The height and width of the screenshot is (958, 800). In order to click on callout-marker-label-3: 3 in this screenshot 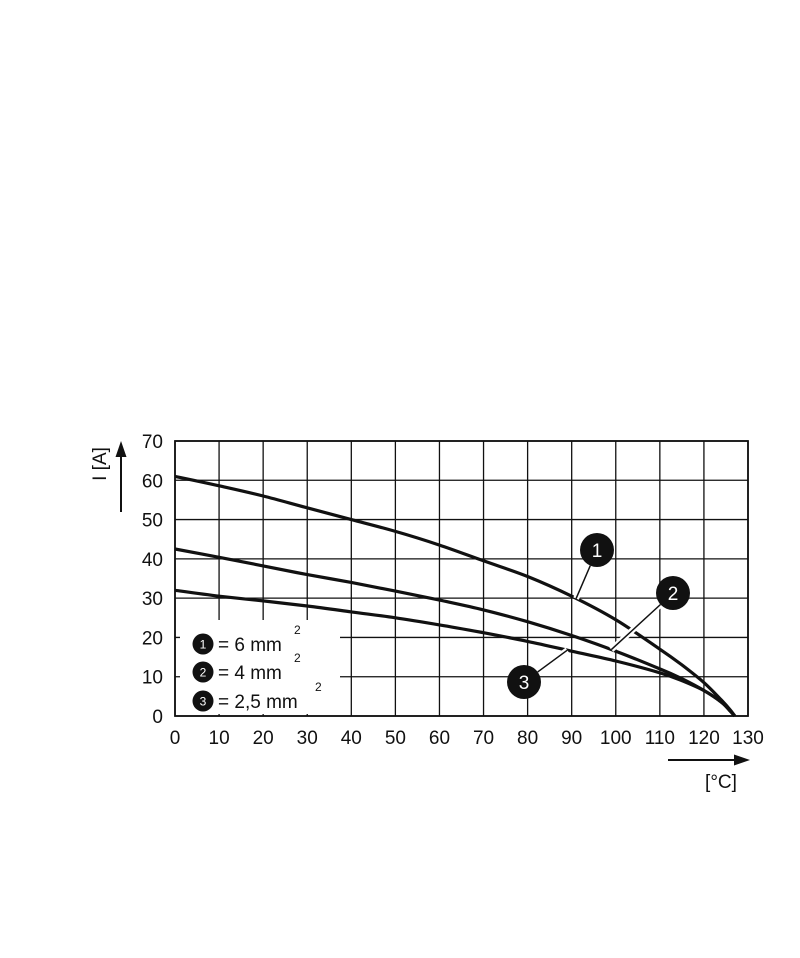, I will do `click(524, 683)`.